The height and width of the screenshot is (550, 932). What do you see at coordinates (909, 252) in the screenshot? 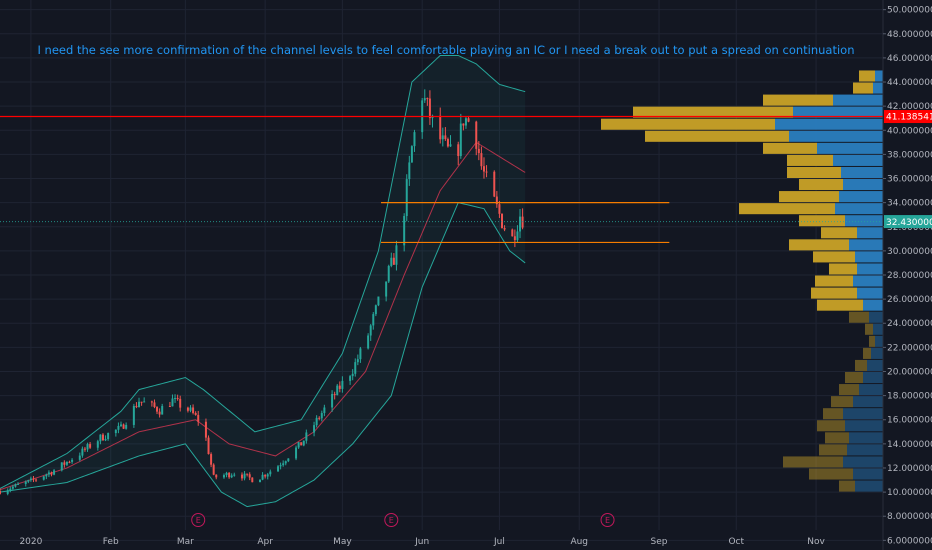
I see `price-tick-label: 30.00000000` at bounding box center [909, 252].